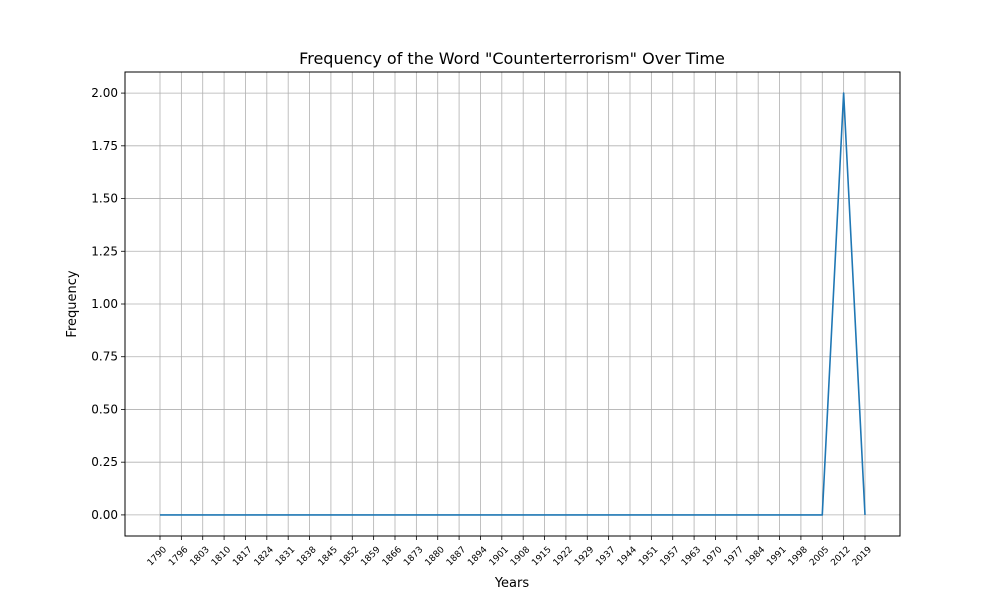 The width and height of the screenshot is (1000, 604). What do you see at coordinates (104, 146) in the screenshot?
I see `y-tick-label: 1.75` at bounding box center [104, 146].